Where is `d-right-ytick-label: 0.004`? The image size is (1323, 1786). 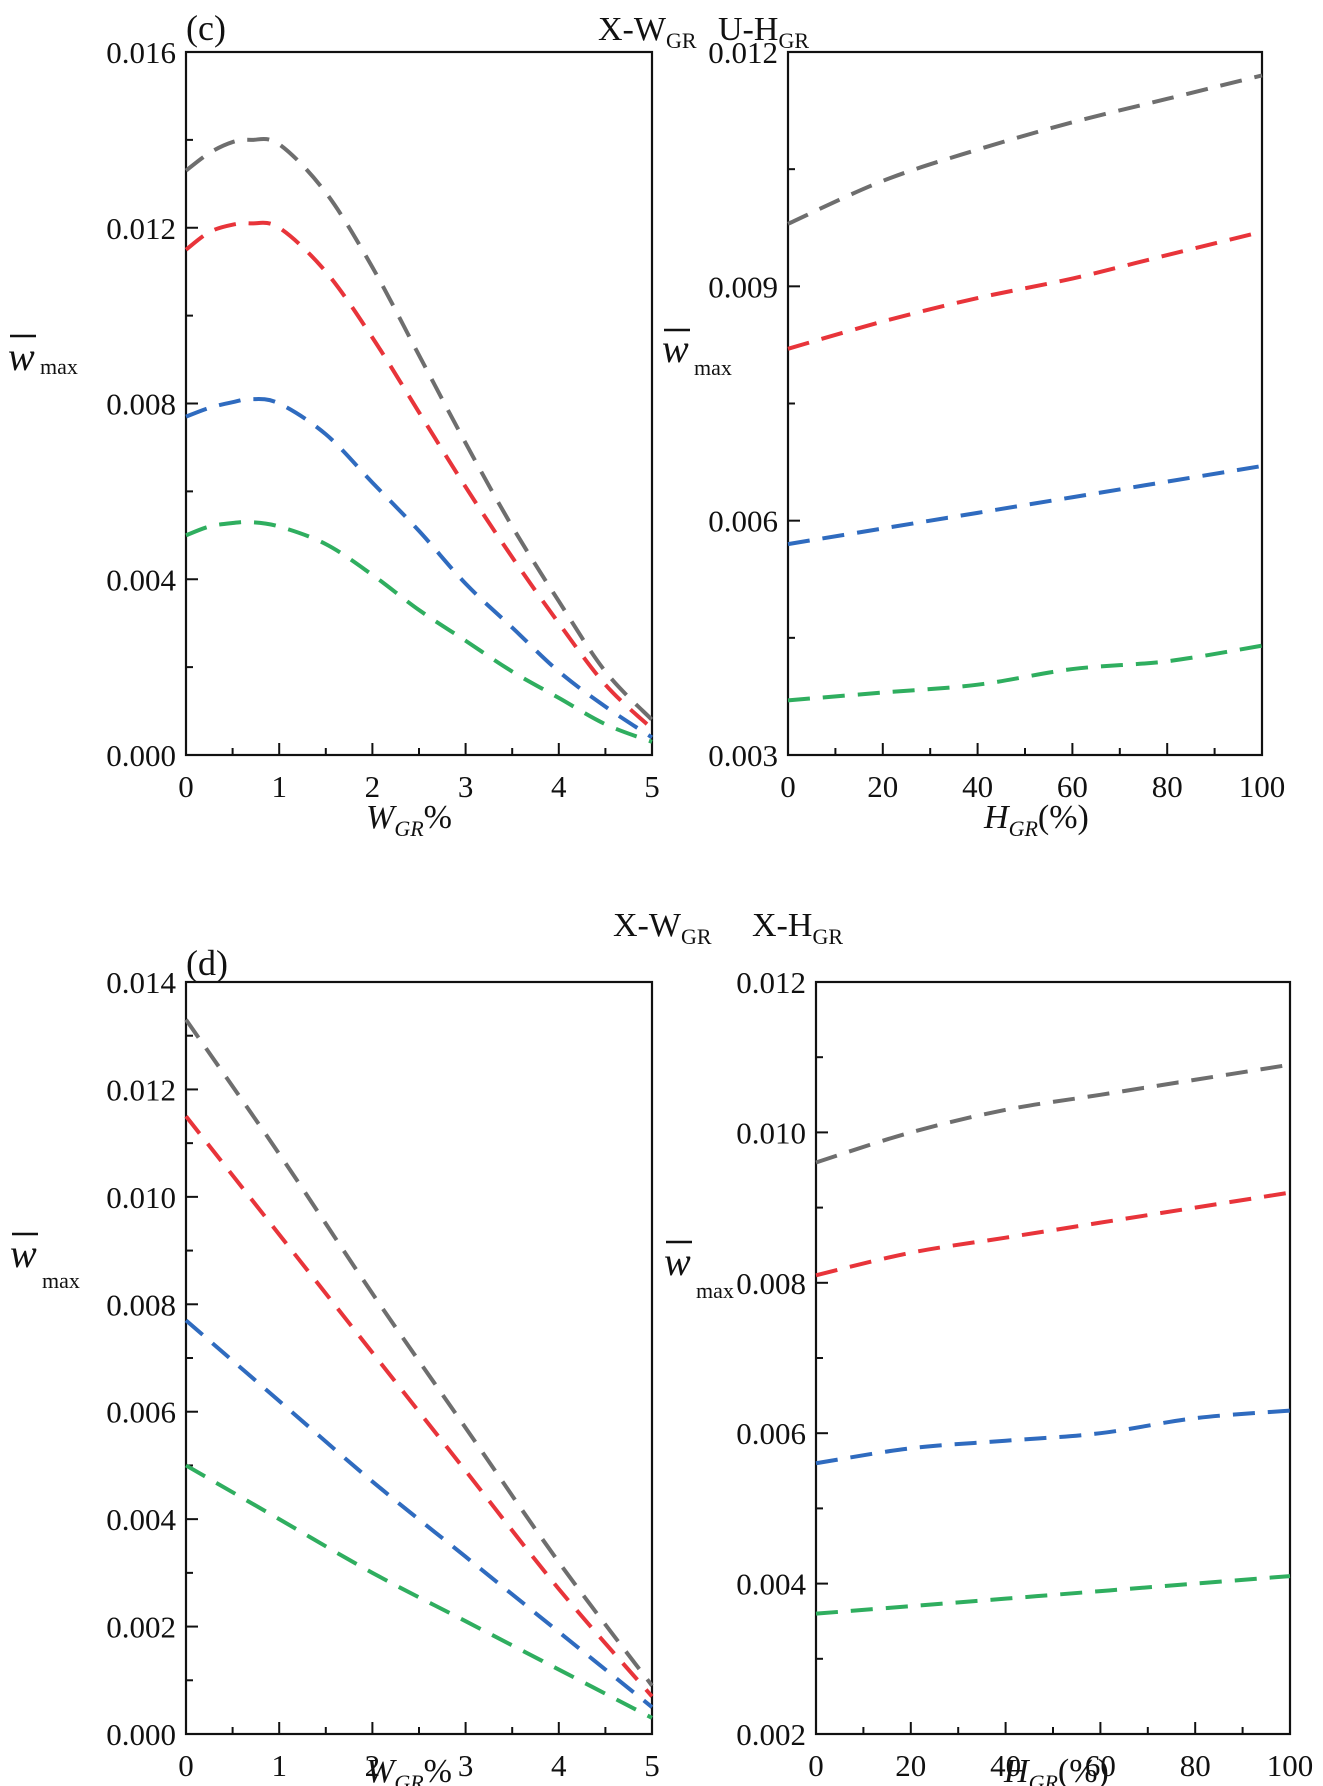
d-right-ytick-label: 0.004 is located at coordinates (771, 1584).